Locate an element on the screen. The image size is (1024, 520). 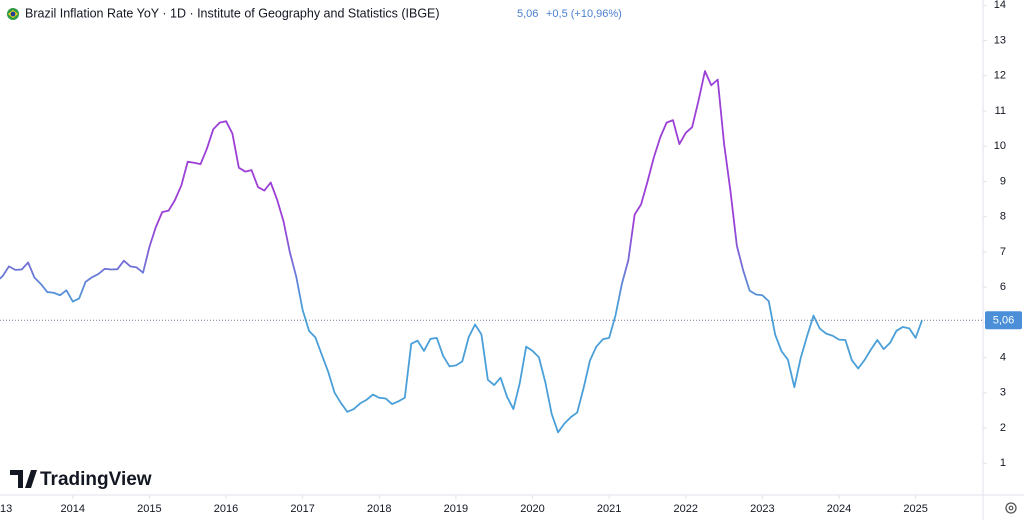
y-tick-label: 2 is located at coordinates (1003, 428).